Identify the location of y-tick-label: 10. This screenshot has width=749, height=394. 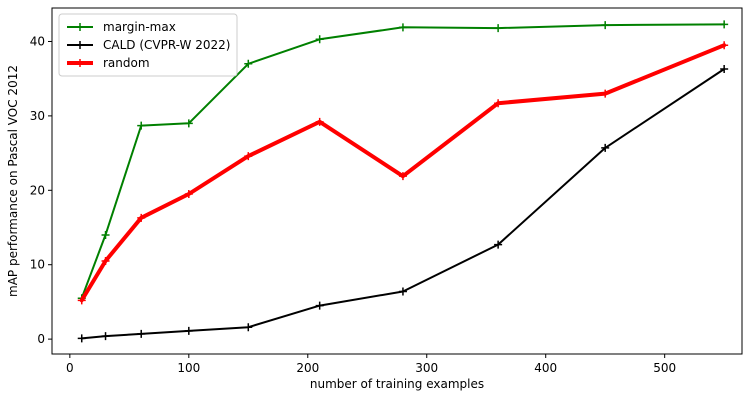
(37, 265).